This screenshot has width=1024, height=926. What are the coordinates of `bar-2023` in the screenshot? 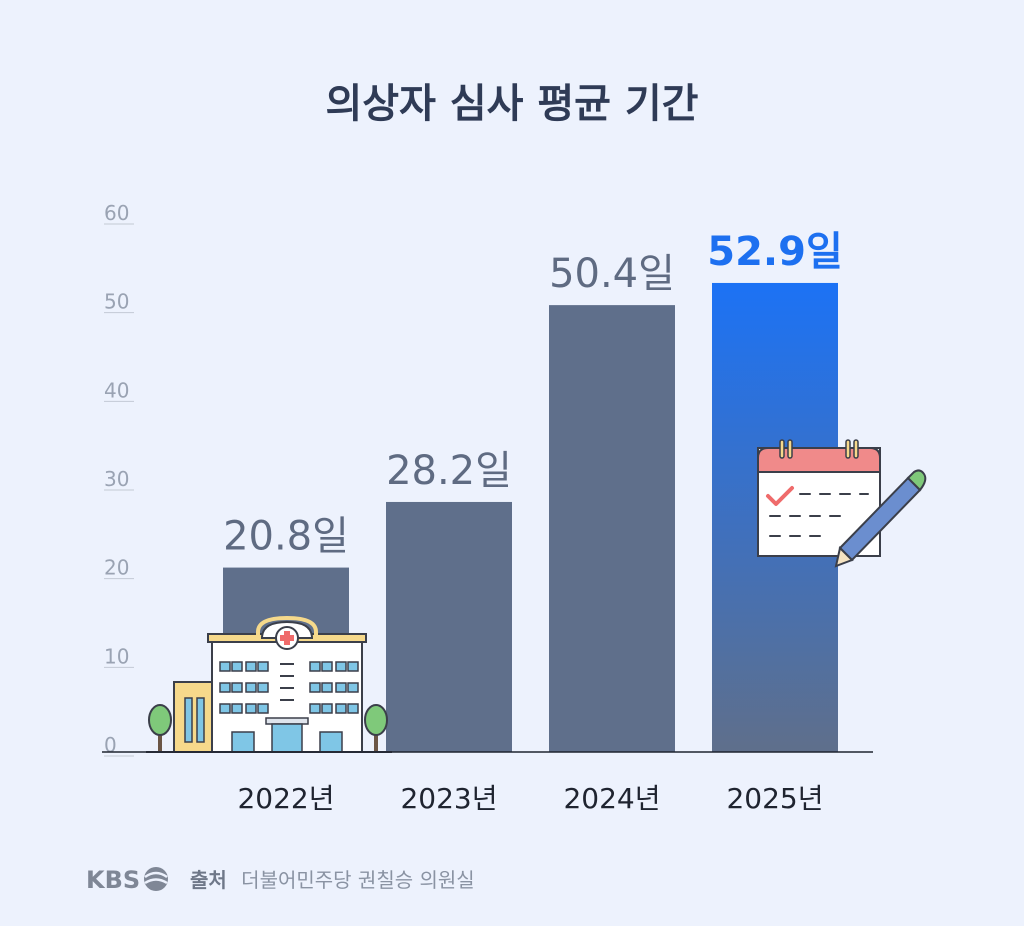 It's located at (449, 626).